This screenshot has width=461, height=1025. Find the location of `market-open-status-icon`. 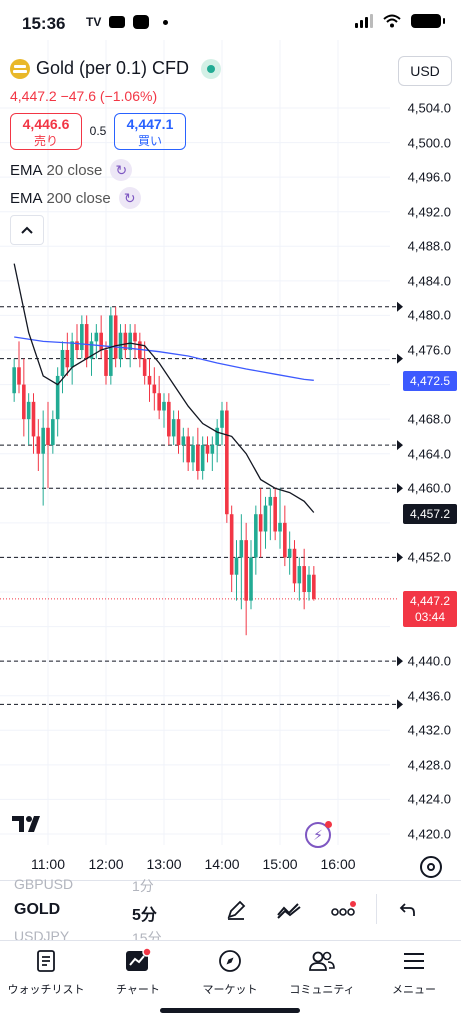

market-open-status-icon is located at coordinates (211, 68).